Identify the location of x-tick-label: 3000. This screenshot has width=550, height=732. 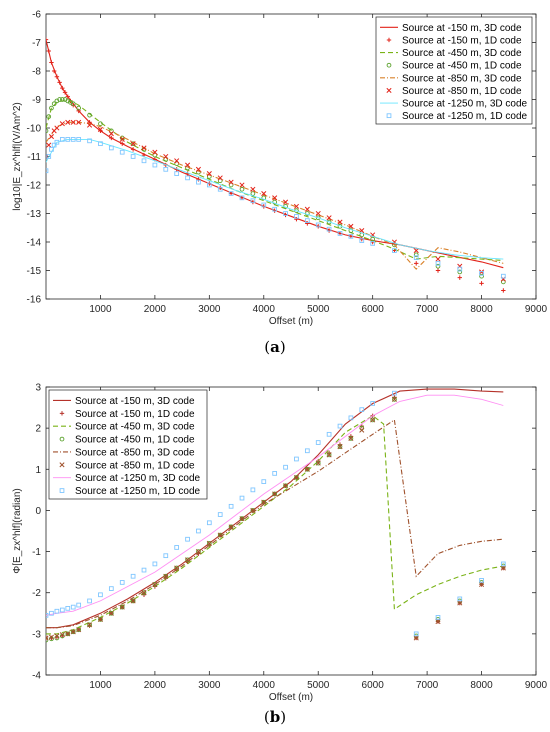
(209, 309).